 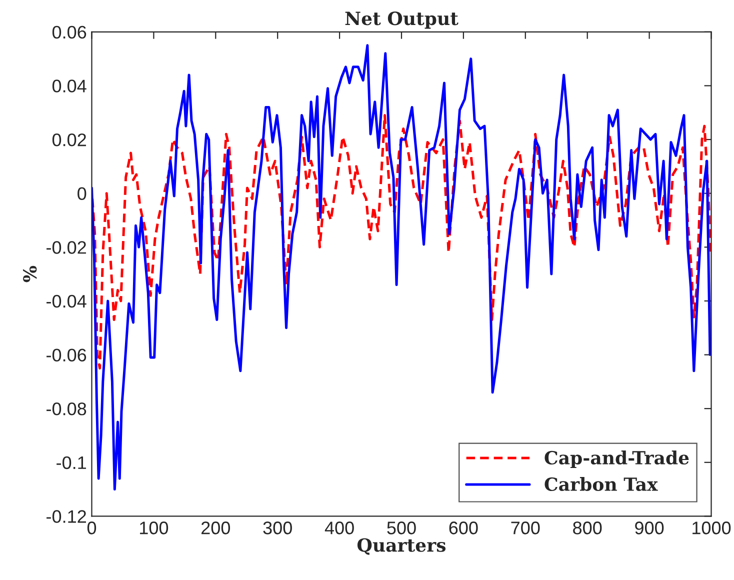 I want to click on x-tick-label: 200, so click(x=215, y=528).